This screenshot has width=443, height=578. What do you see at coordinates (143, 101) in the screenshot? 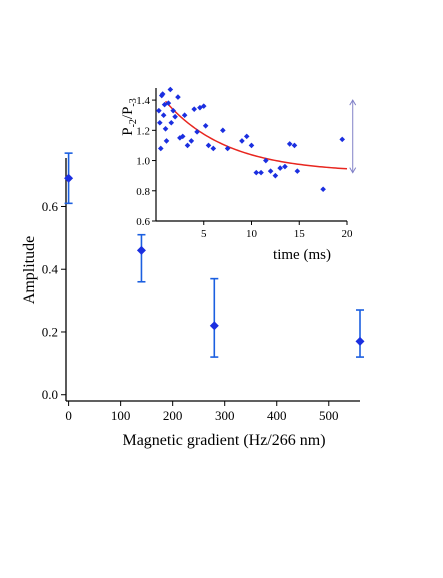
I see `inset-y-tick-label: 1.4` at bounding box center [143, 101].